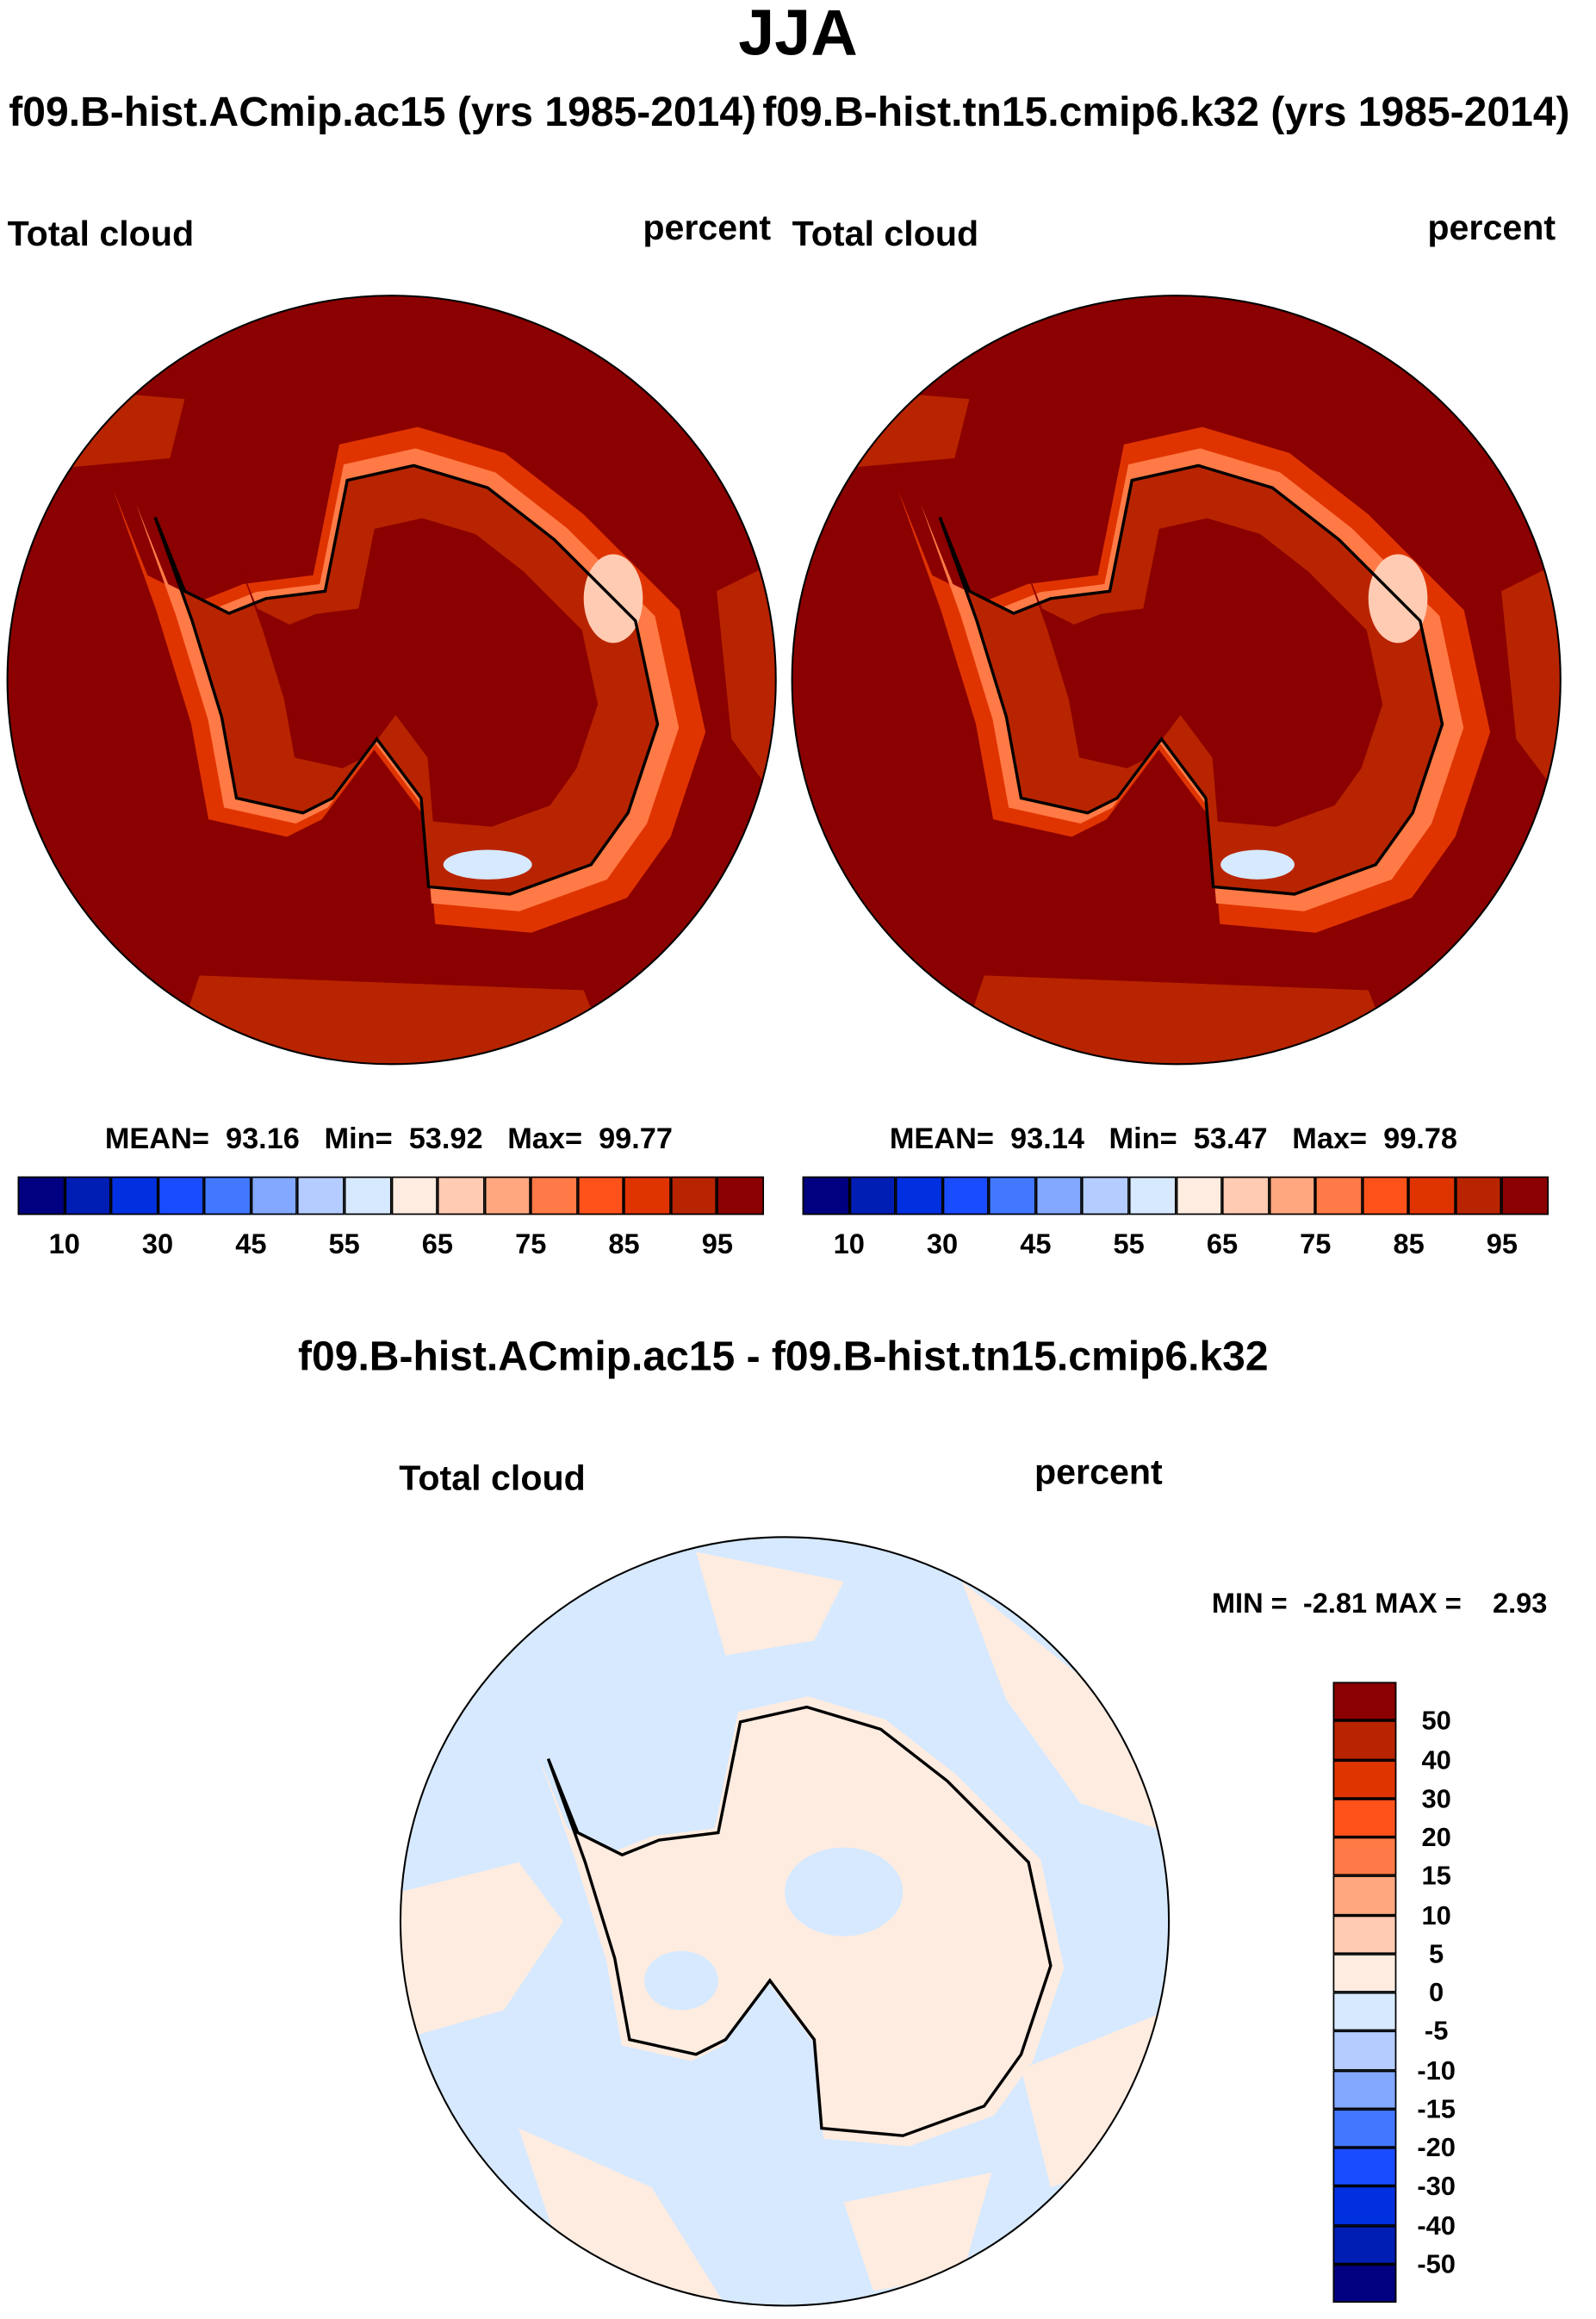 The width and height of the screenshot is (1596, 2319). What do you see at coordinates (1436, 1953) in the screenshot?
I see `colorbar-tick-label: 5` at bounding box center [1436, 1953].